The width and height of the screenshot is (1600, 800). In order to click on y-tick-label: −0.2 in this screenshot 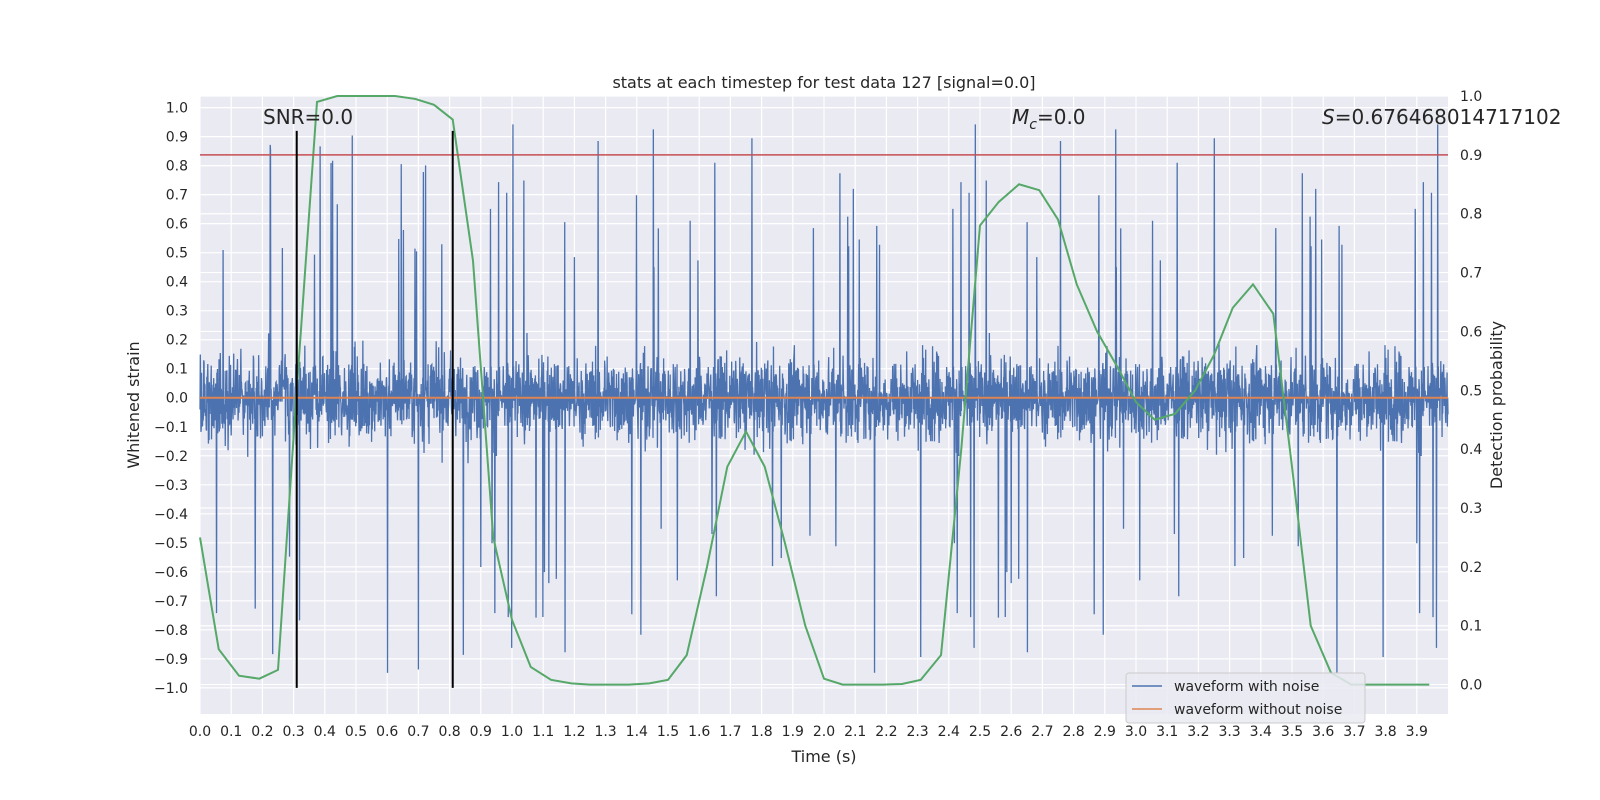, I will do `click(171, 457)`.